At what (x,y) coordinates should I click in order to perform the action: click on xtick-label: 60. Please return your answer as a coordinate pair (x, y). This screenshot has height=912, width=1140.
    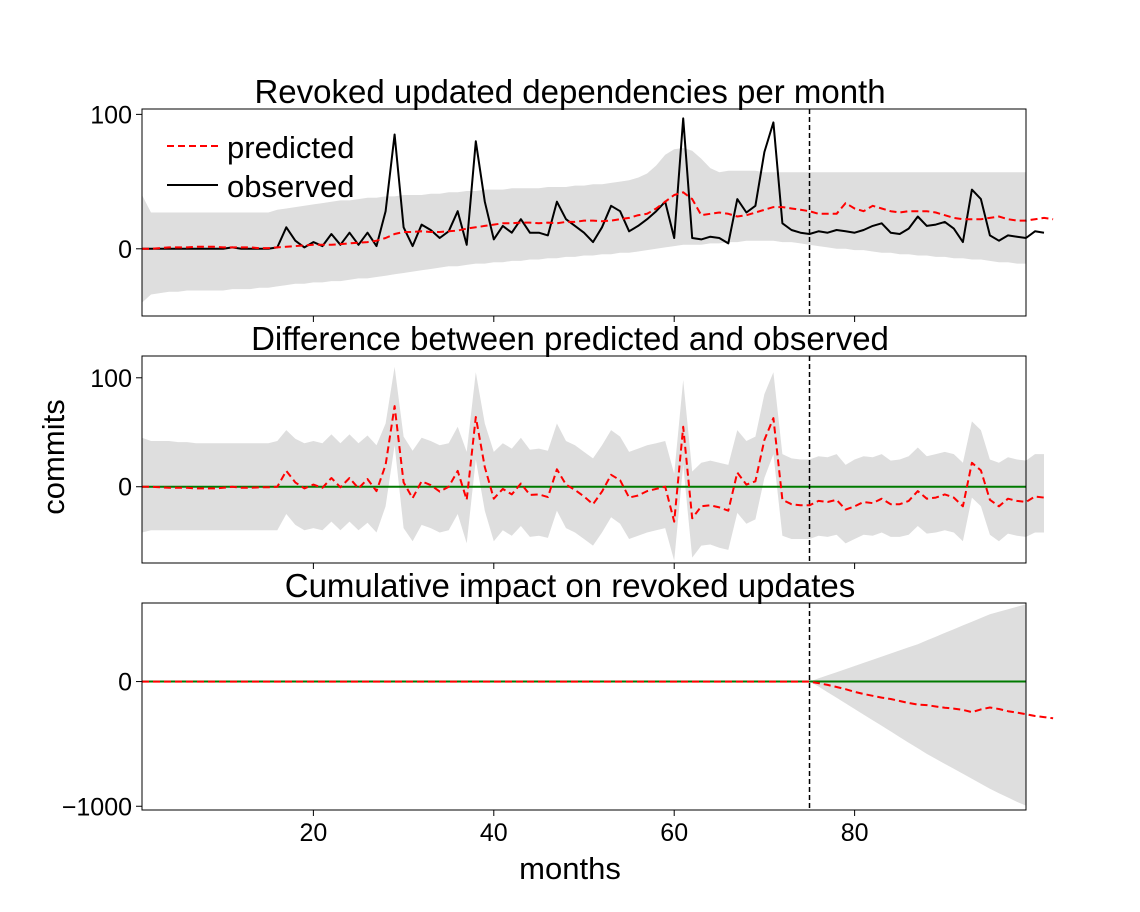
    Looking at the image, I should click on (674, 833).